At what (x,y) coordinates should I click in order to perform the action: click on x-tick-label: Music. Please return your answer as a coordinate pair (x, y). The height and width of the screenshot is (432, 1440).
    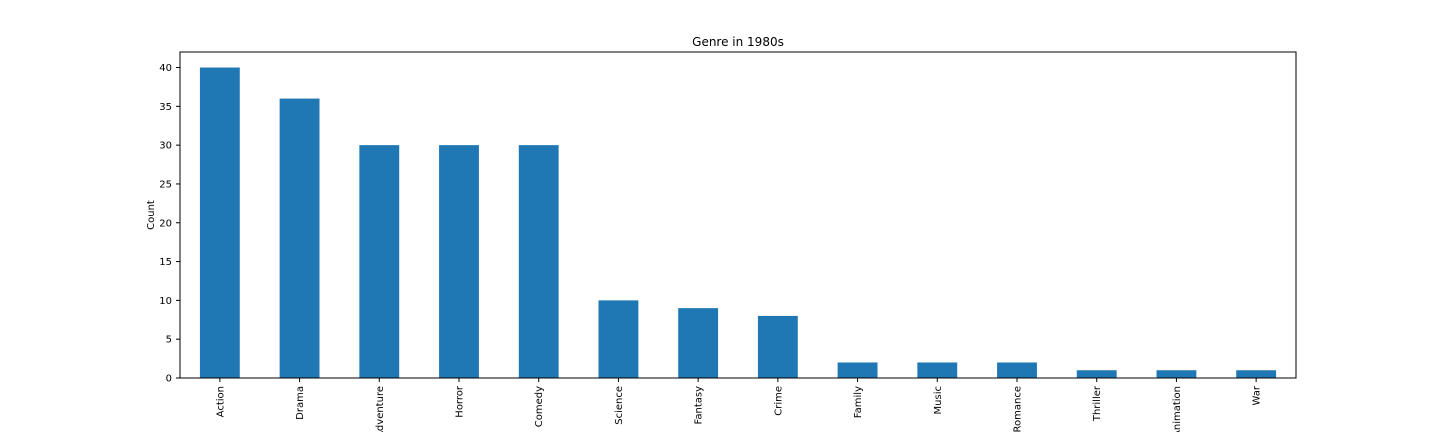
    Looking at the image, I should click on (938, 400).